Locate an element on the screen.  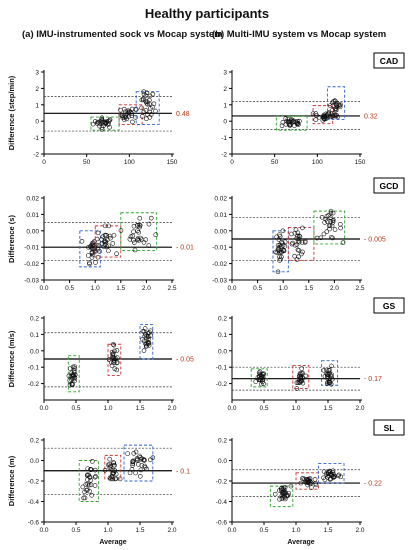
sl-a-mean-label: - 0.1 is located at coordinates (183, 471).